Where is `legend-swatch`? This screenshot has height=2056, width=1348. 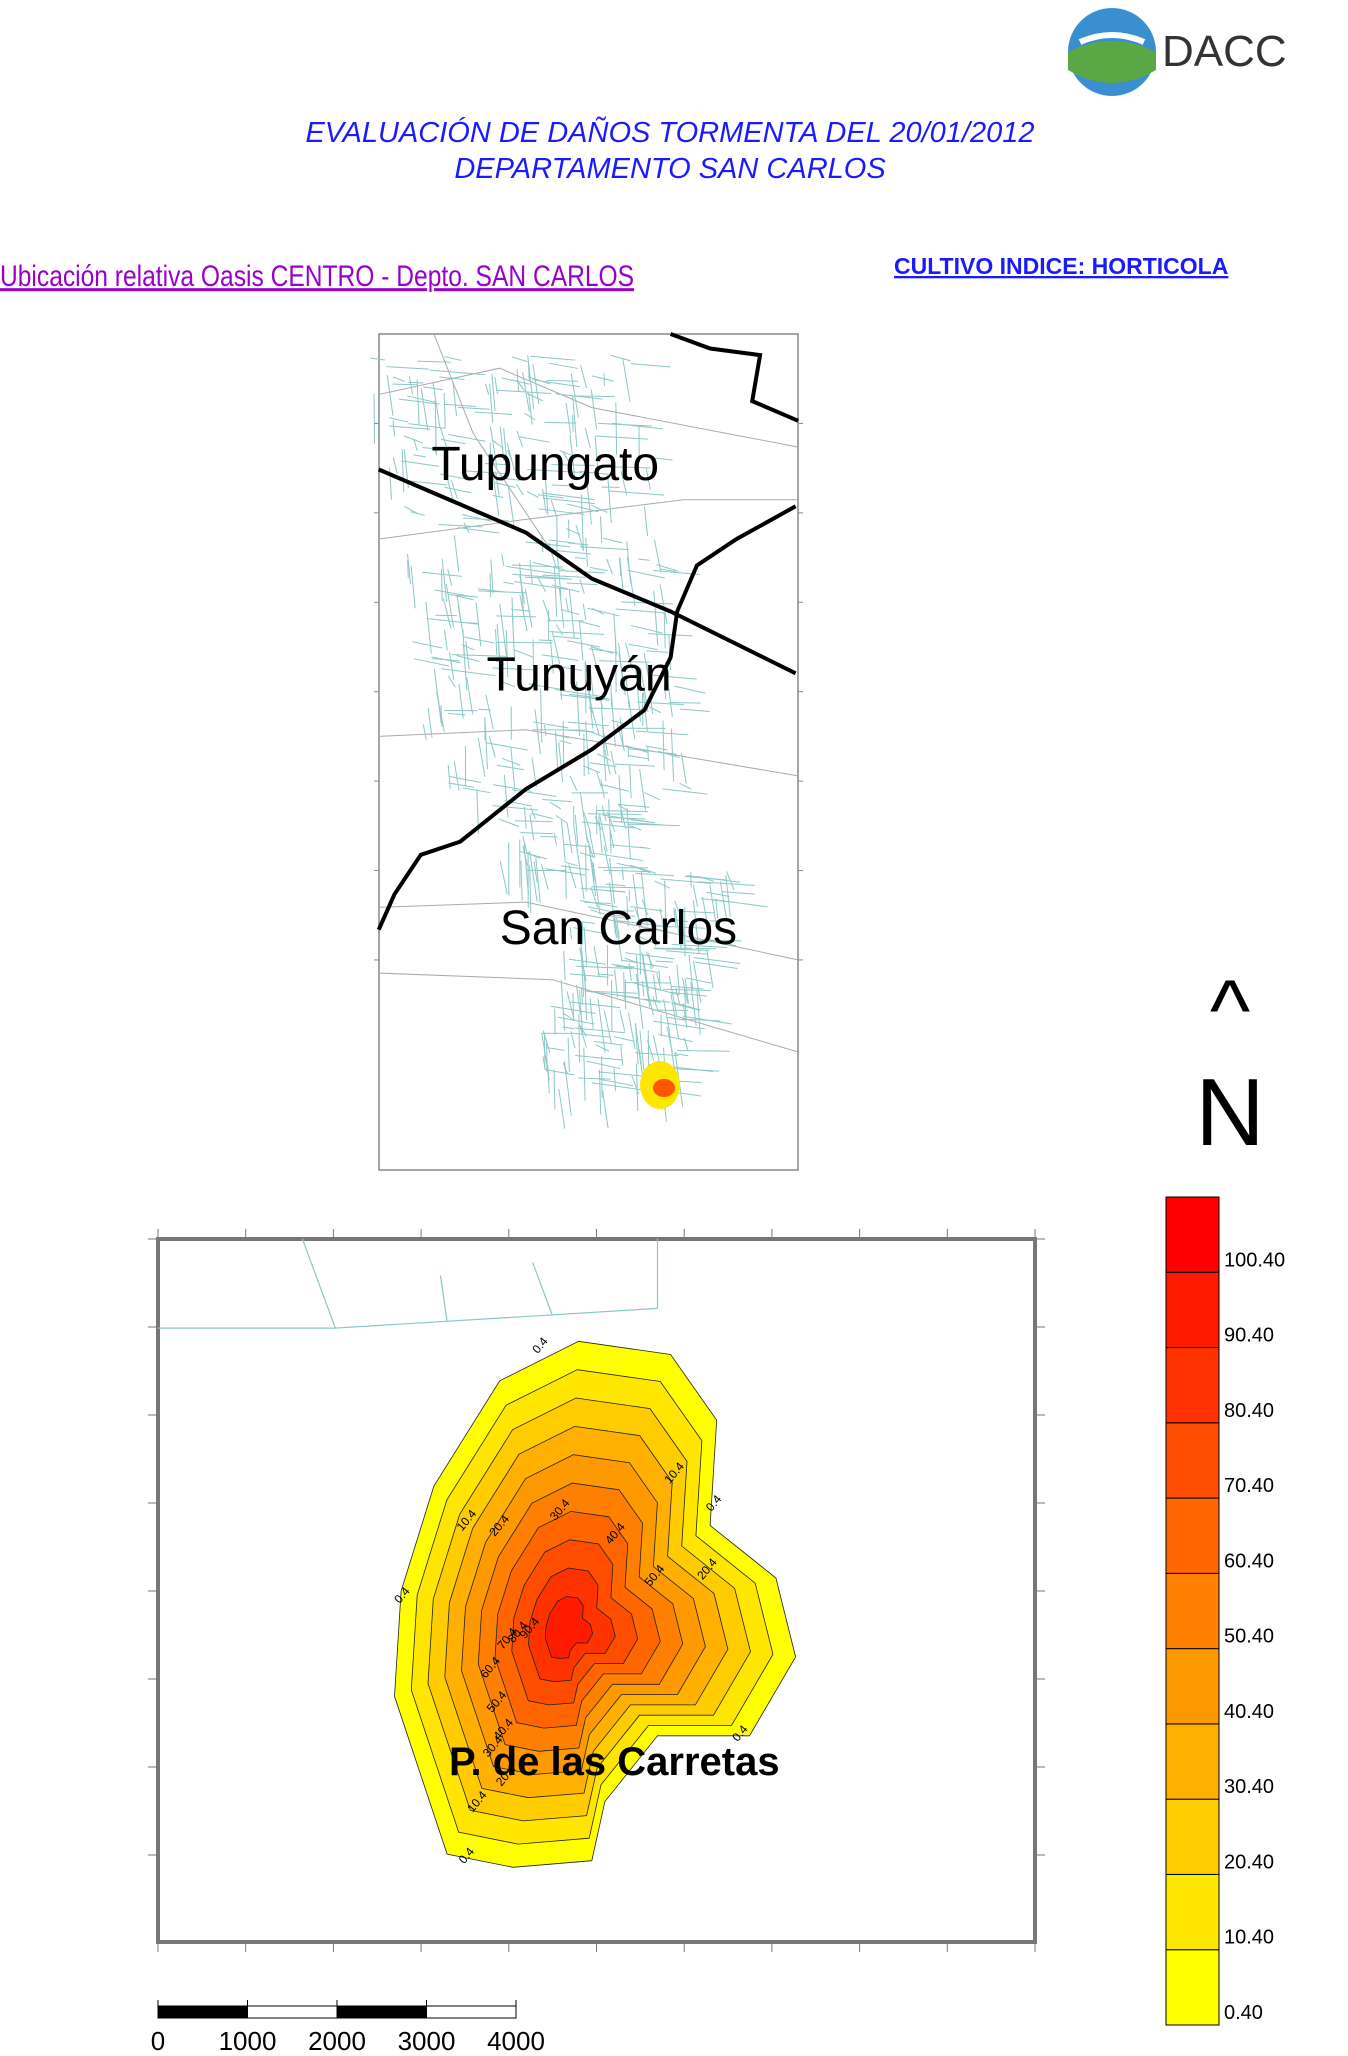 legend-swatch is located at coordinates (1192, 1686).